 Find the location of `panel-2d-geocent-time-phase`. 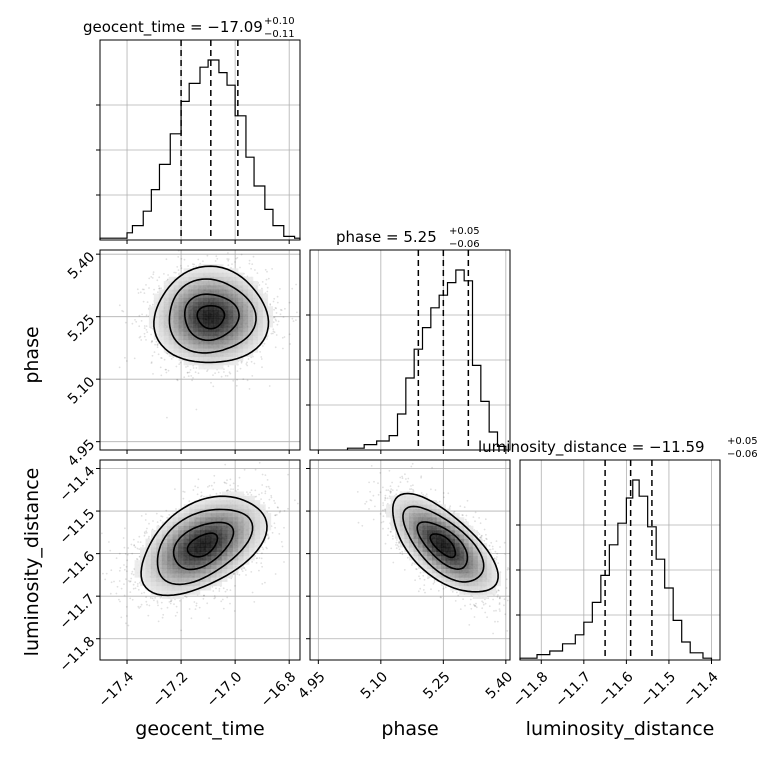

panel-2d-geocent-time-phase is located at coordinates (198, 350).